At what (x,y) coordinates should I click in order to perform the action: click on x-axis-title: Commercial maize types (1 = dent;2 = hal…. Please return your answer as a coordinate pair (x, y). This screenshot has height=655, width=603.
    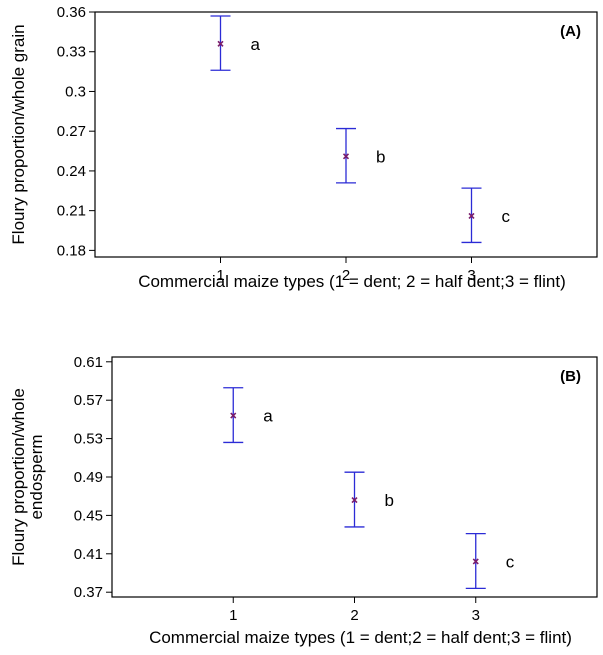
    Looking at the image, I should click on (360, 637).